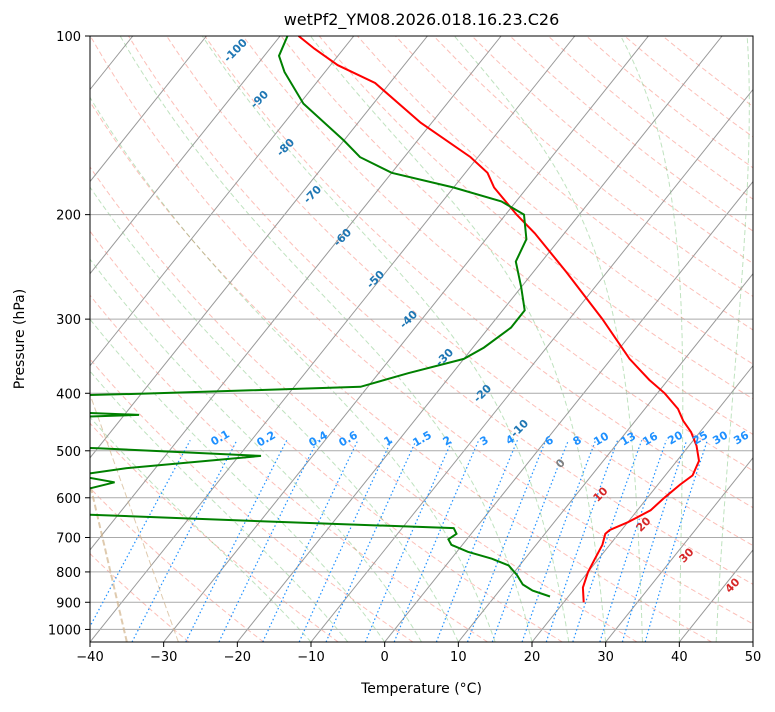 Image resolution: width=775 pixels, height=712 pixels. What do you see at coordinates (20, 339) in the screenshot?
I see `y-axis-label: Pressure (hPa)` at bounding box center [20, 339].